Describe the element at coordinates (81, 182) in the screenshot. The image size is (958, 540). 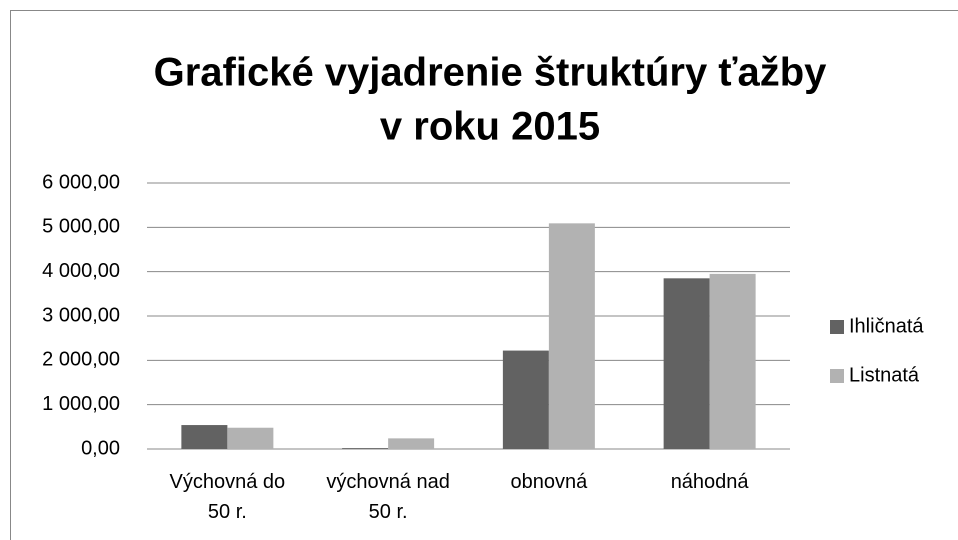
I see `y-tick-label: 6 000,00` at that location.